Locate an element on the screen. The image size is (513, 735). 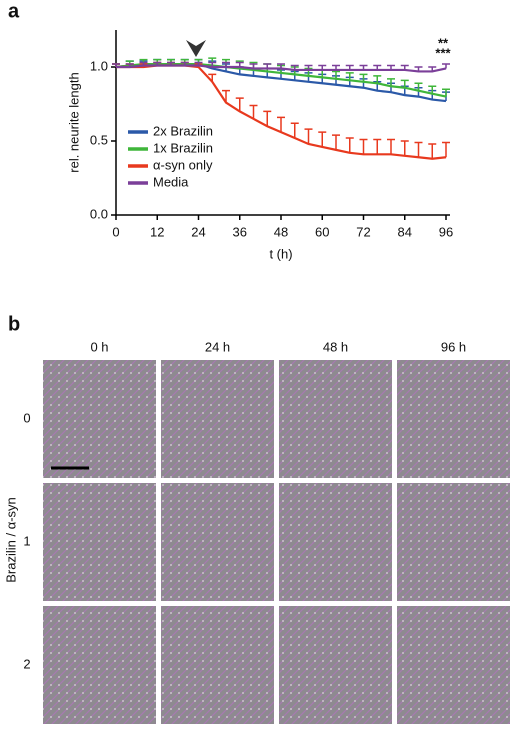
x-tick-label: 12 is located at coordinates (157, 231).